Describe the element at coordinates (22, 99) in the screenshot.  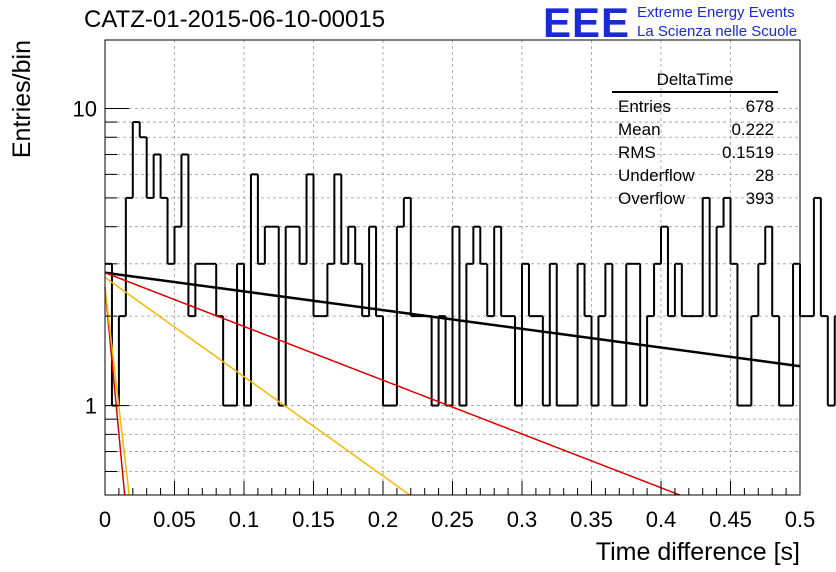
I see `y-axis-label: Entries/bin` at that location.